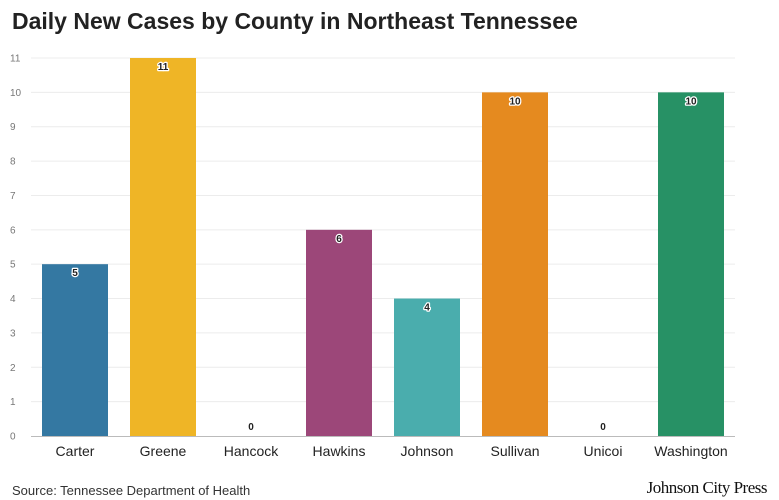  What do you see at coordinates (691, 264) in the screenshot?
I see `bar-washington` at bounding box center [691, 264].